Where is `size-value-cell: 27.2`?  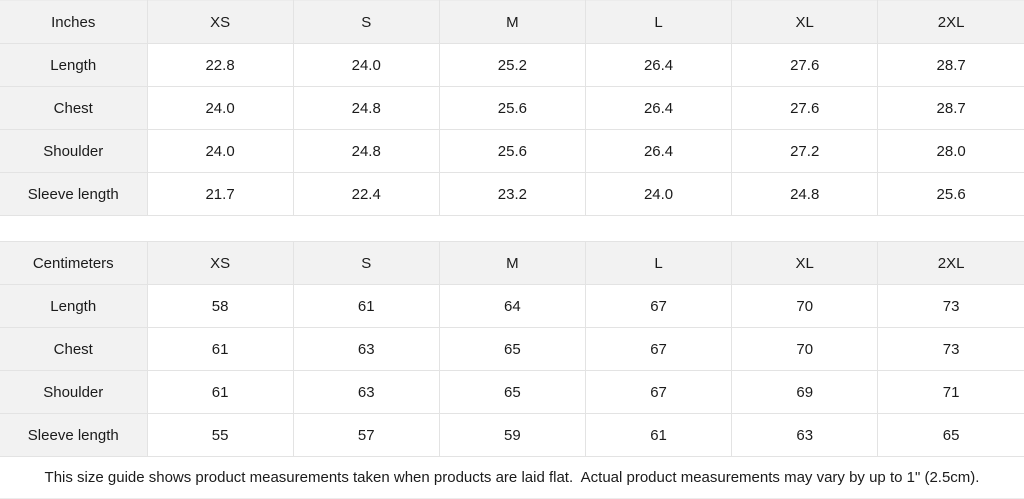
size-value-cell: 27.2 is located at coordinates (805, 151).